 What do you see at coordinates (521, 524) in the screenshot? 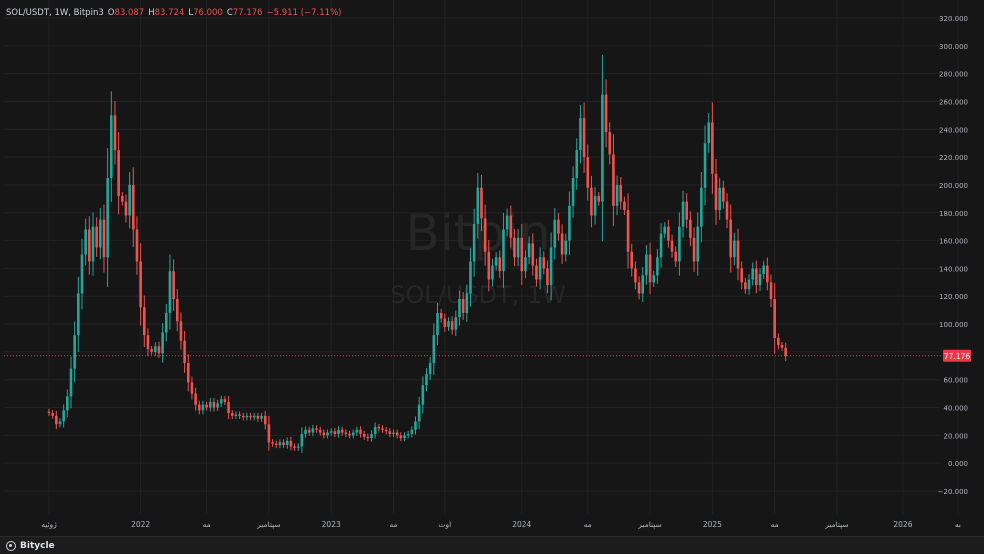
I see `x-tick-label: 2024` at bounding box center [521, 524].